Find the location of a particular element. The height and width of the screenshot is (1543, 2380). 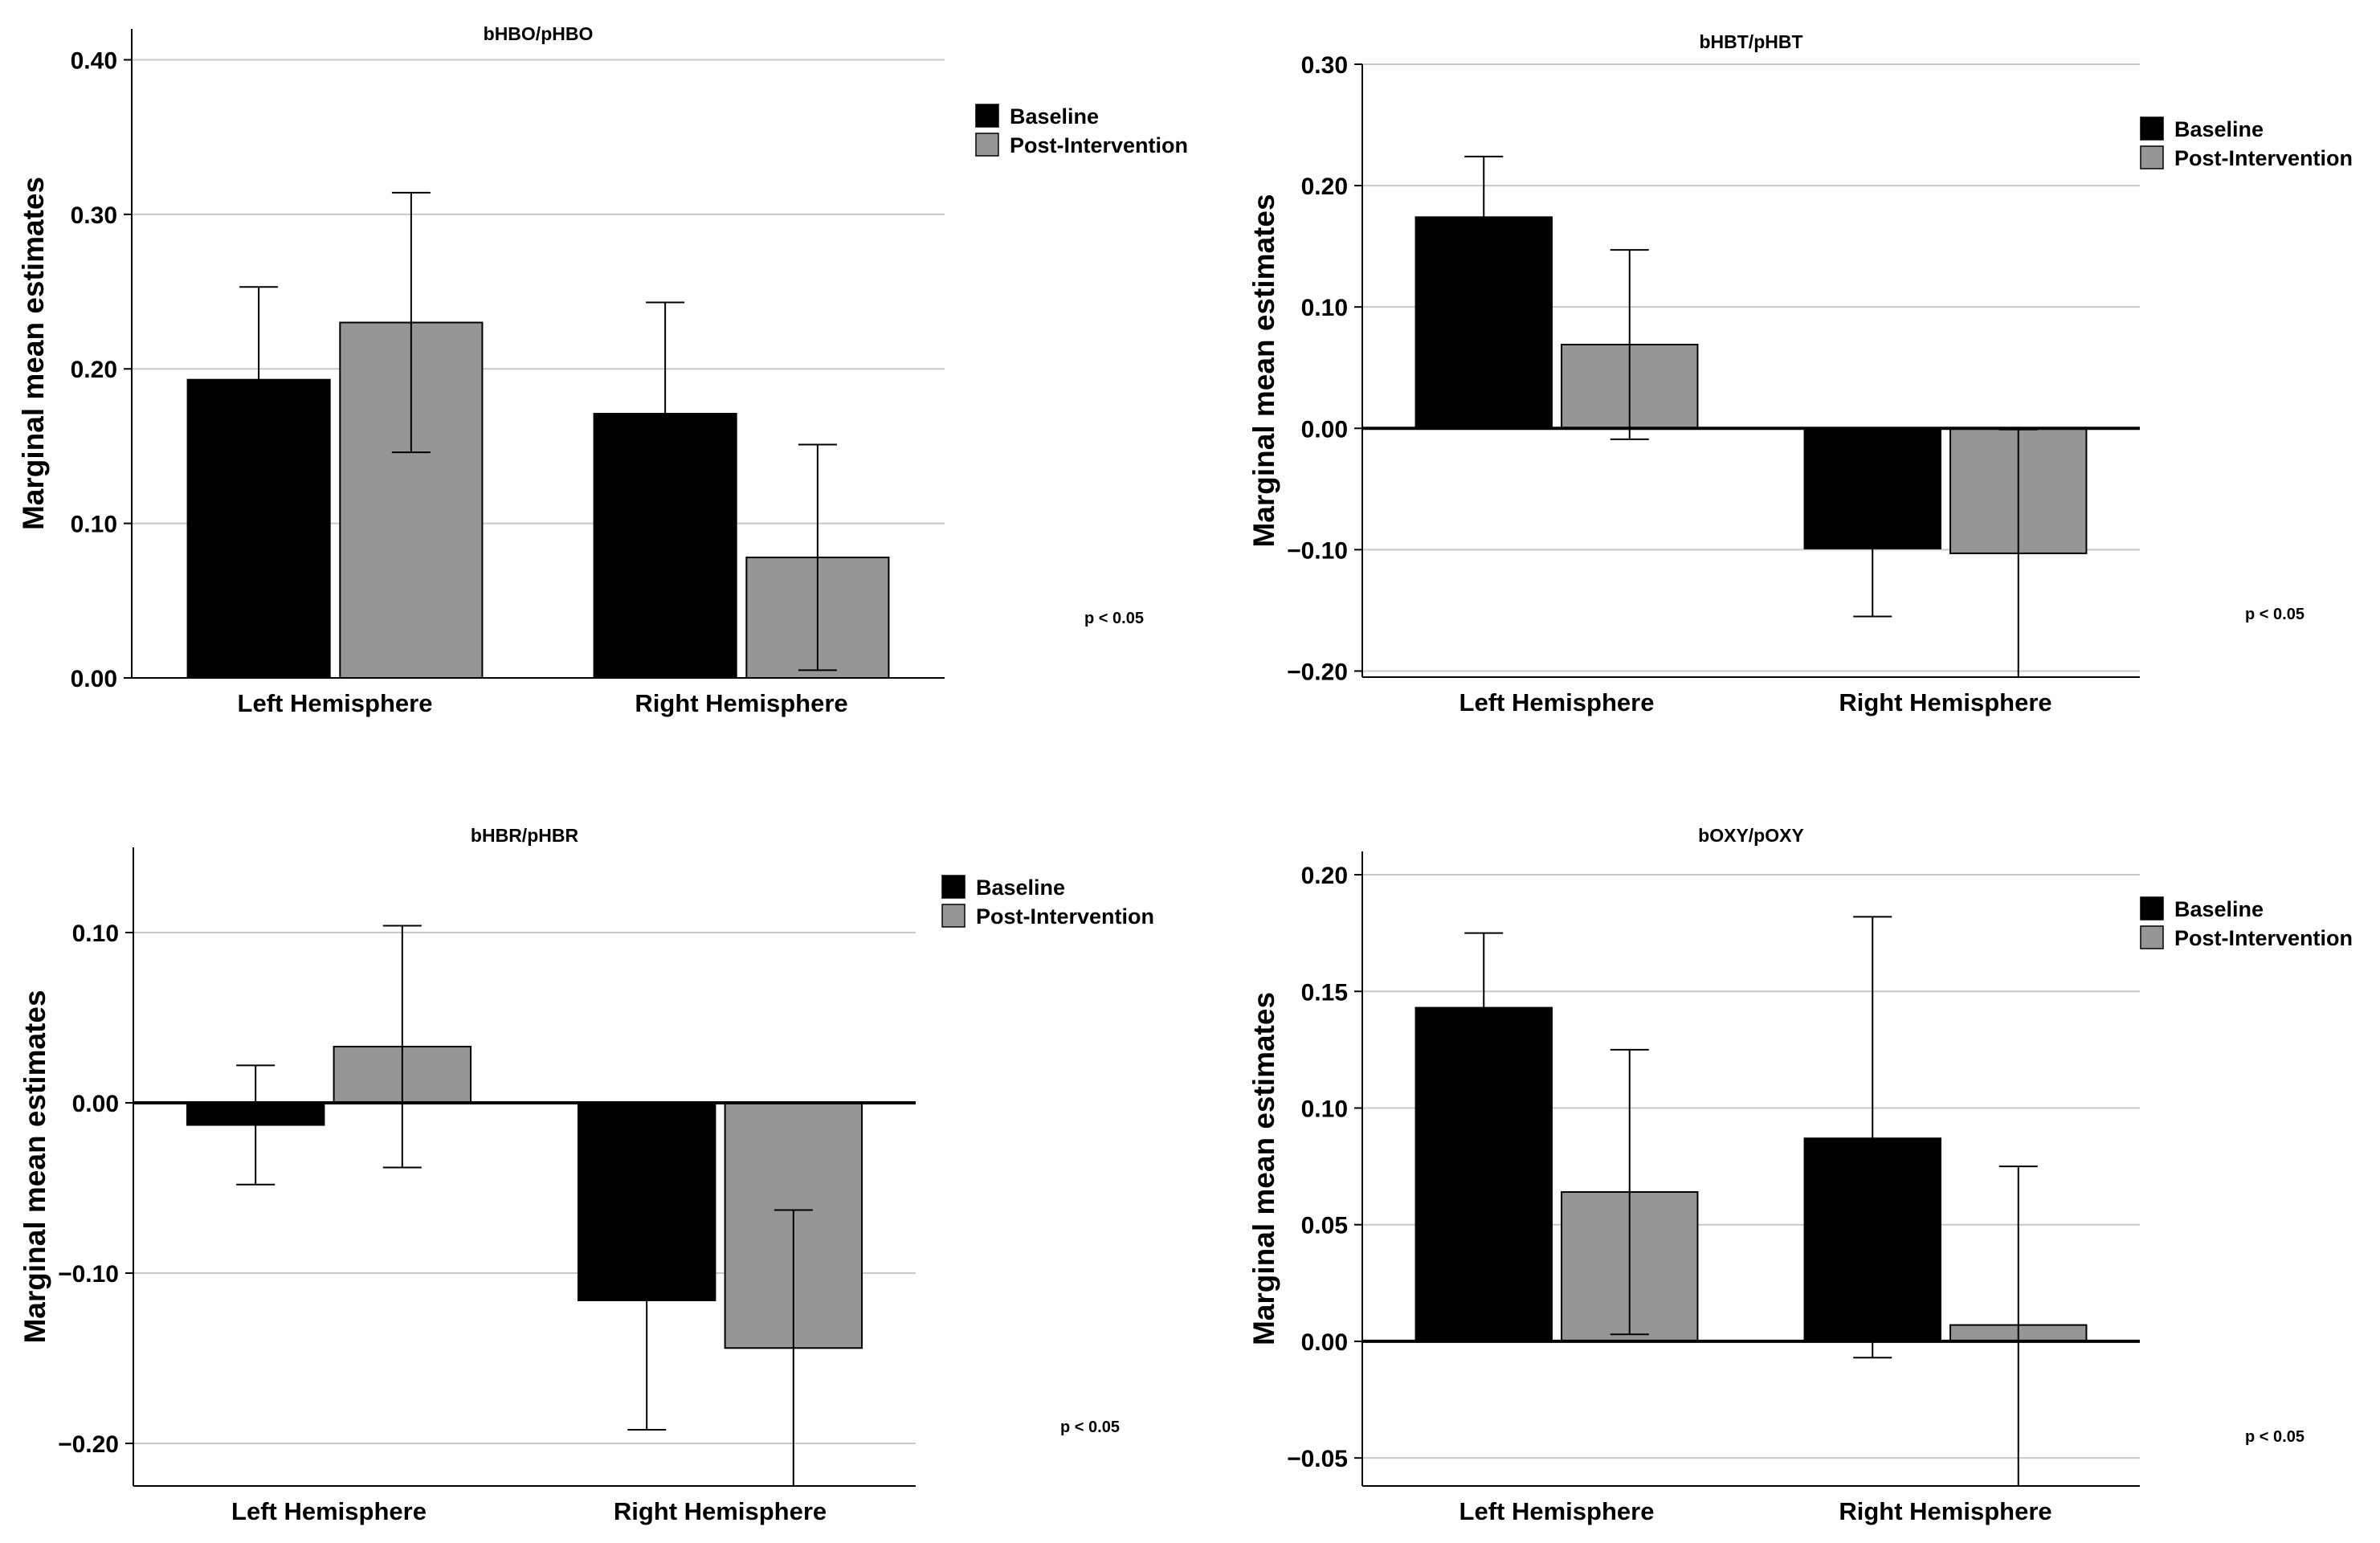

y-tick-label: −0.05 is located at coordinates (1317, 1459).